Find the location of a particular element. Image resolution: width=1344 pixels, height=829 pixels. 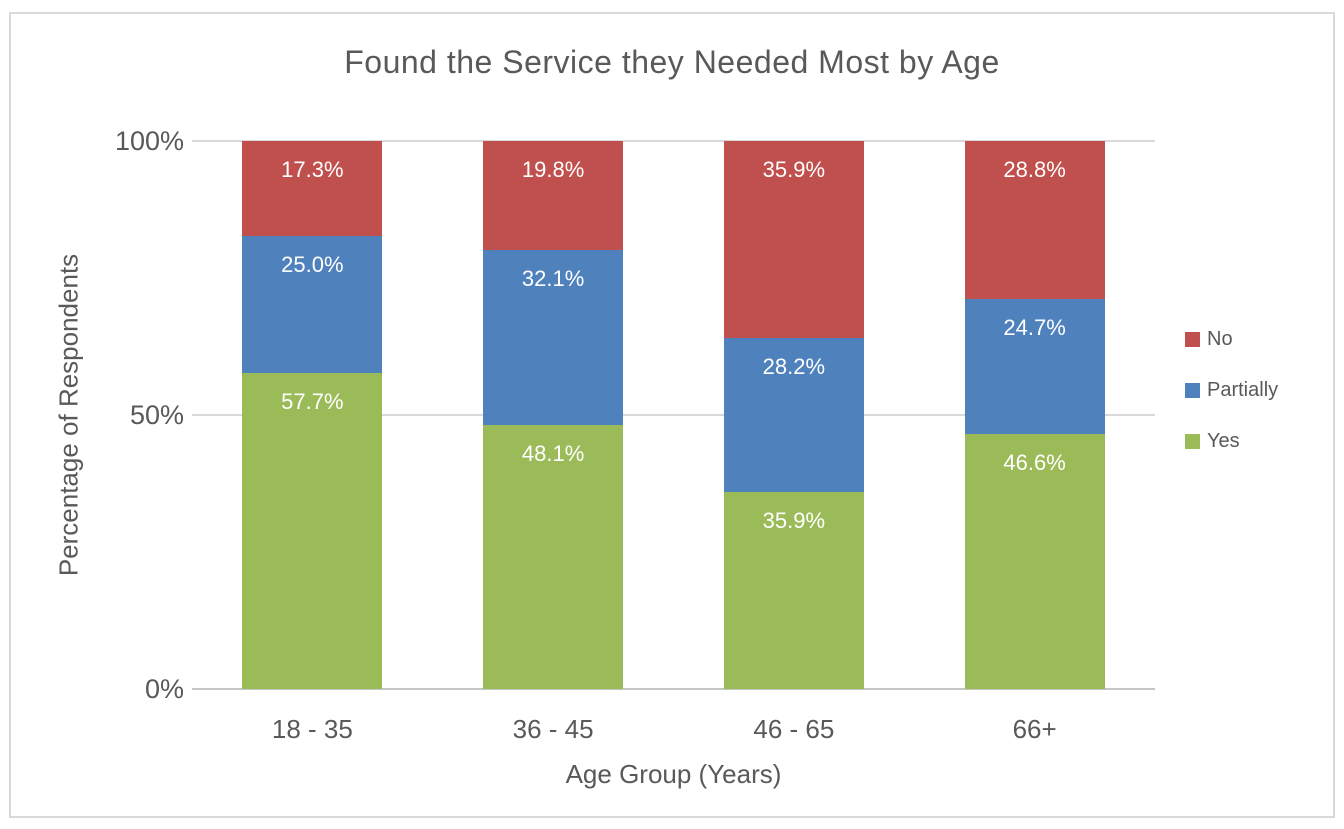

data-label: 24.7% is located at coordinates (1034, 327).